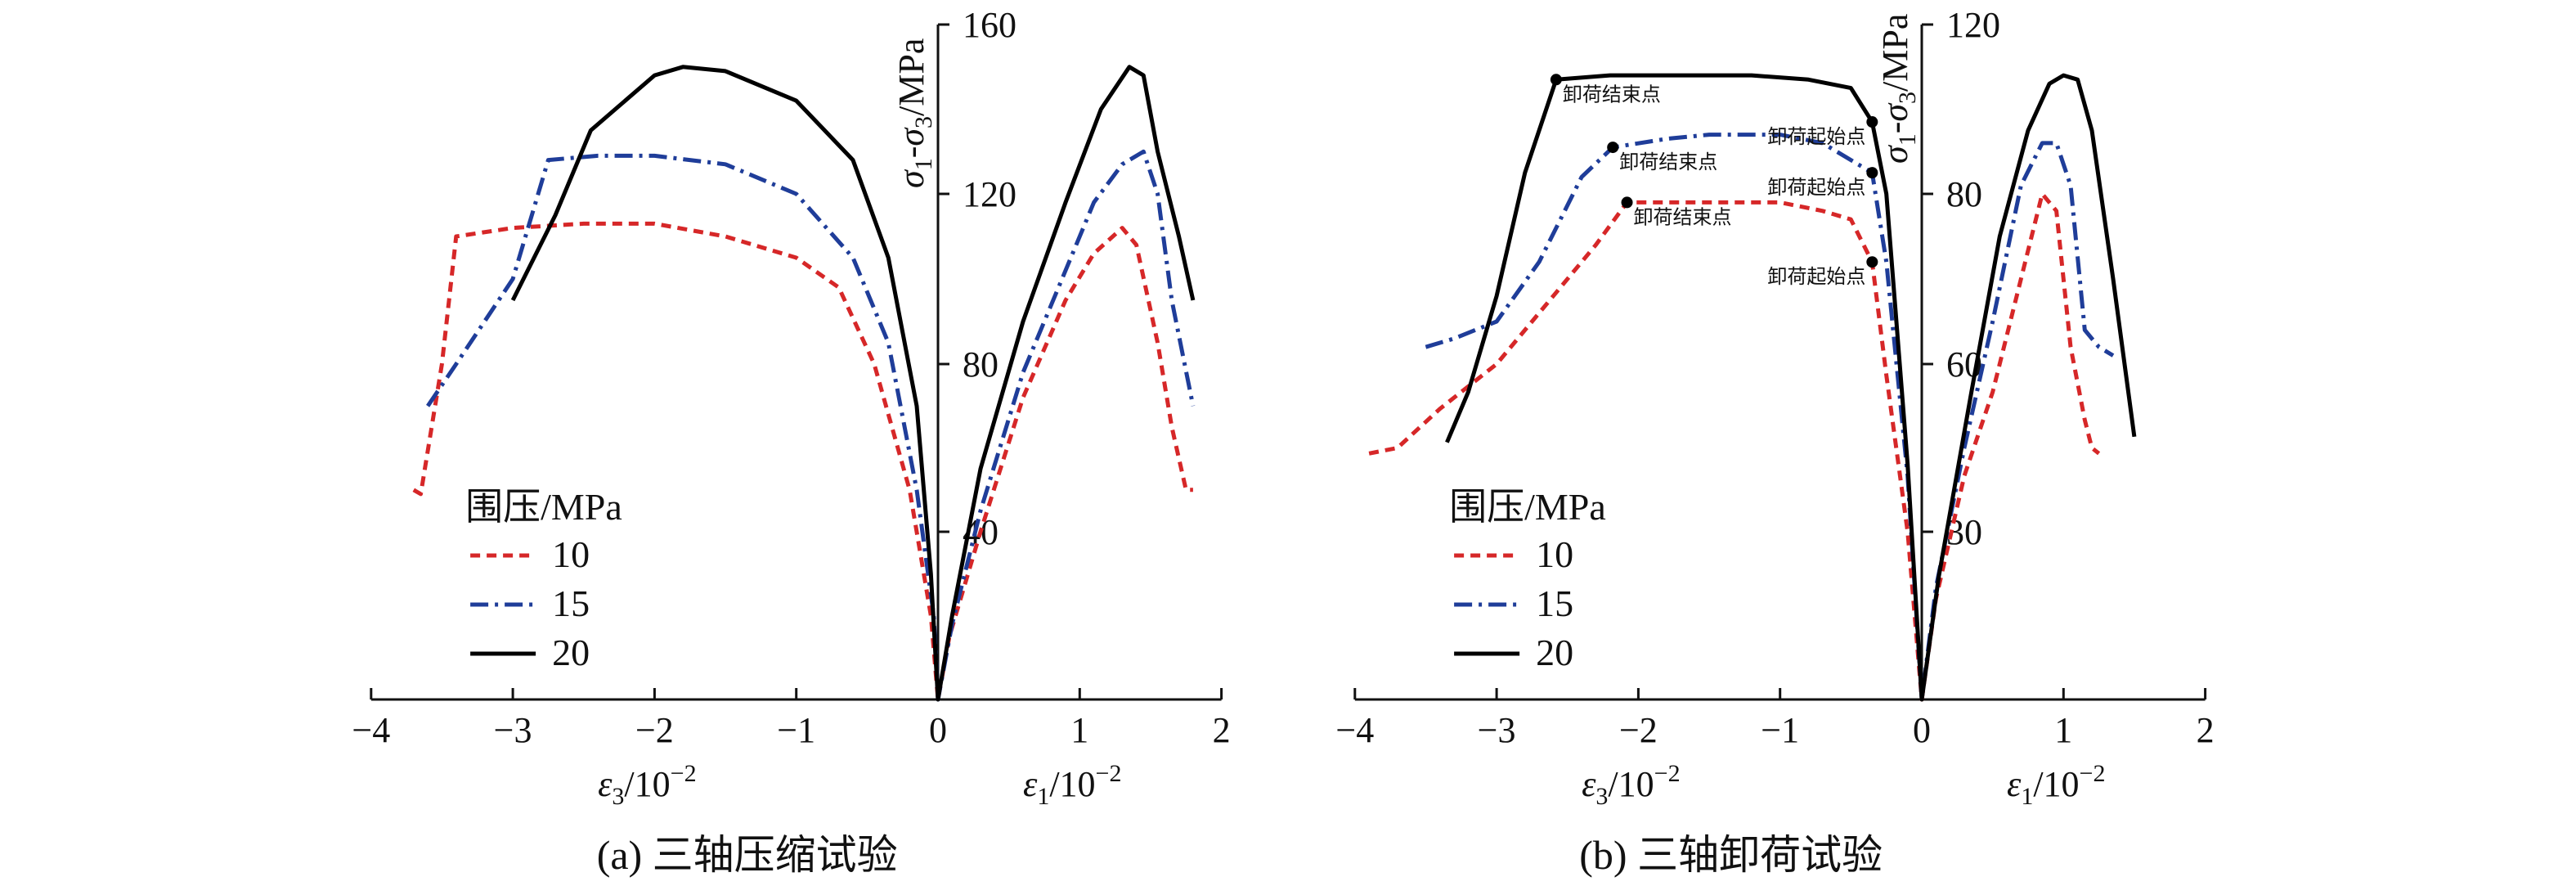 This screenshot has width=2576, height=895. I want to click on y-tick-label: 160, so click(989, 25).